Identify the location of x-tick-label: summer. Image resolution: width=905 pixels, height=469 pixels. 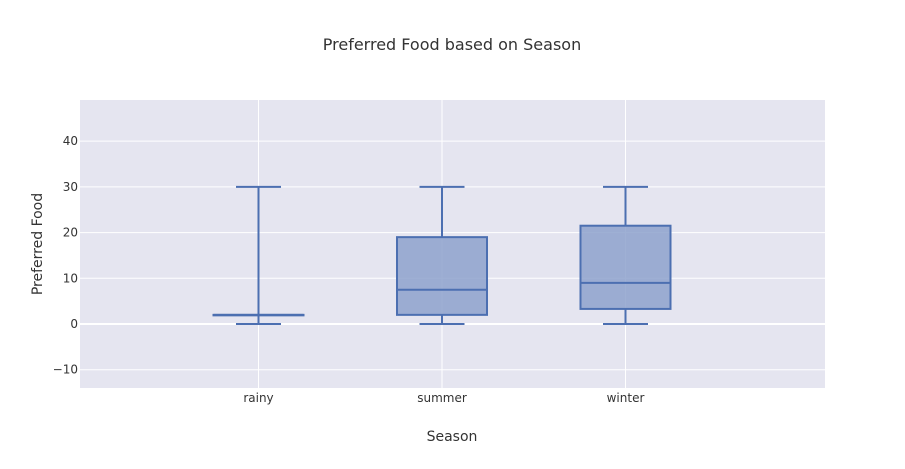
(442, 398).